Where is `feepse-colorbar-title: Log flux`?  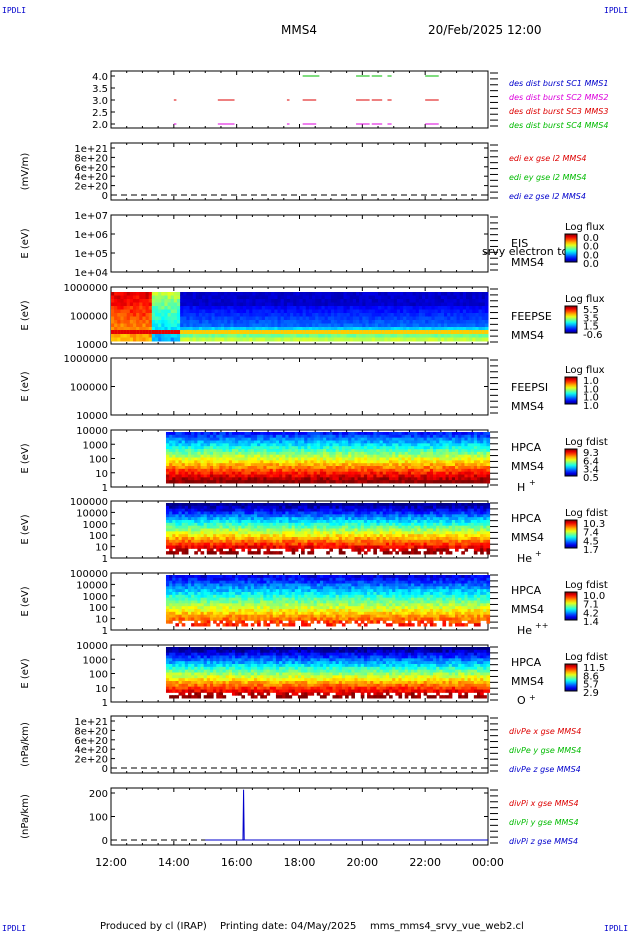 feepse-colorbar-title: Log flux is located at coordinates (585, 299).